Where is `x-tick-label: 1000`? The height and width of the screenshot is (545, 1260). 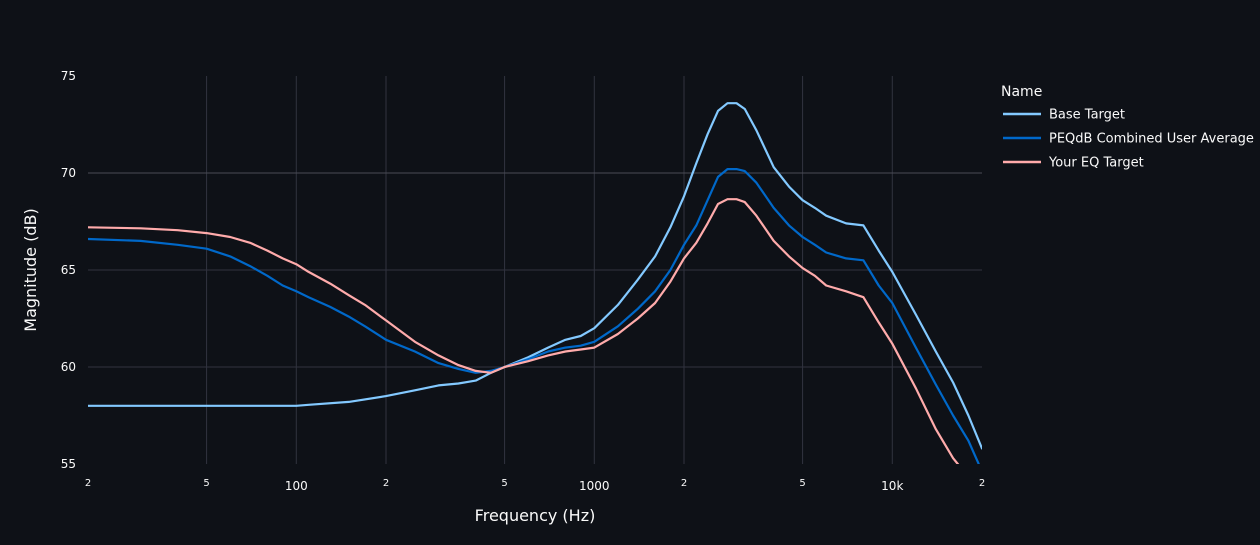 x-tick-label: 1000 is located at coordinates (594, 486).